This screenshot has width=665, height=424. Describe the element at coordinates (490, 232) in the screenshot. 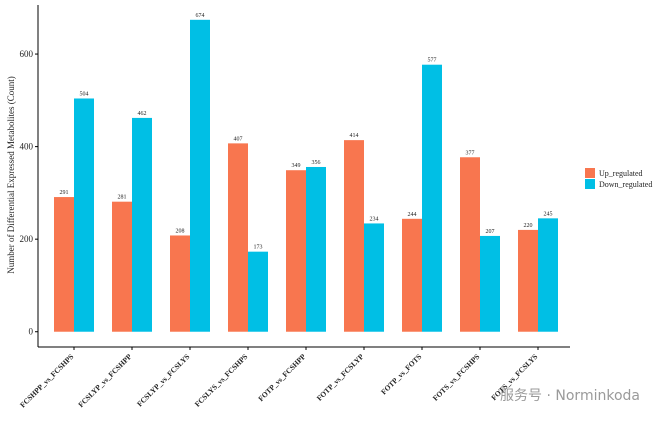

I see `value-label: 207` at that location.